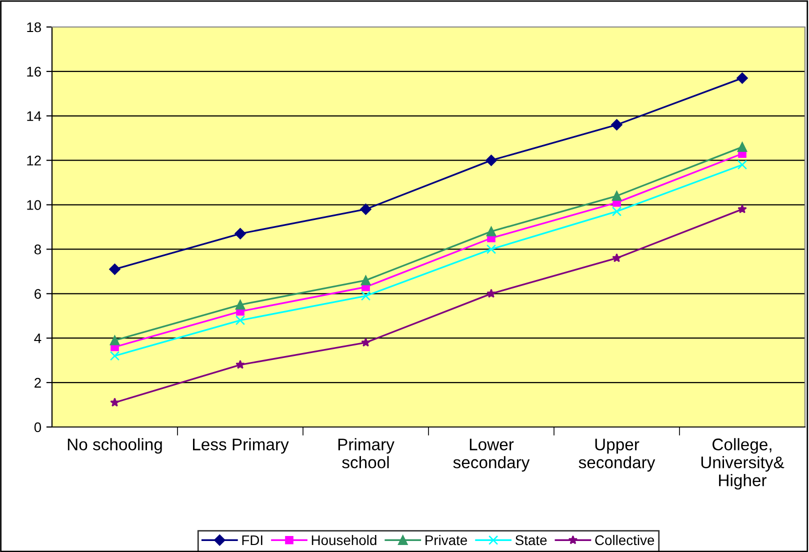 The width and height of the screenshot is (809, 552). I want to click on x-tick-label: College, University& Higher, so click(742, 464).